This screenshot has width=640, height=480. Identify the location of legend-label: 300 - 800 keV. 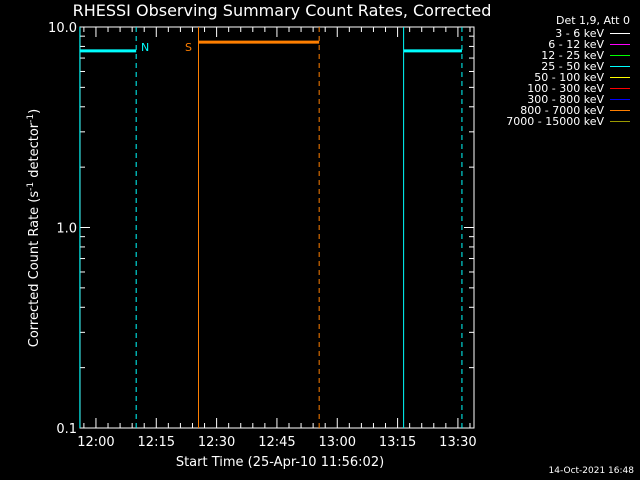
(565, 99).